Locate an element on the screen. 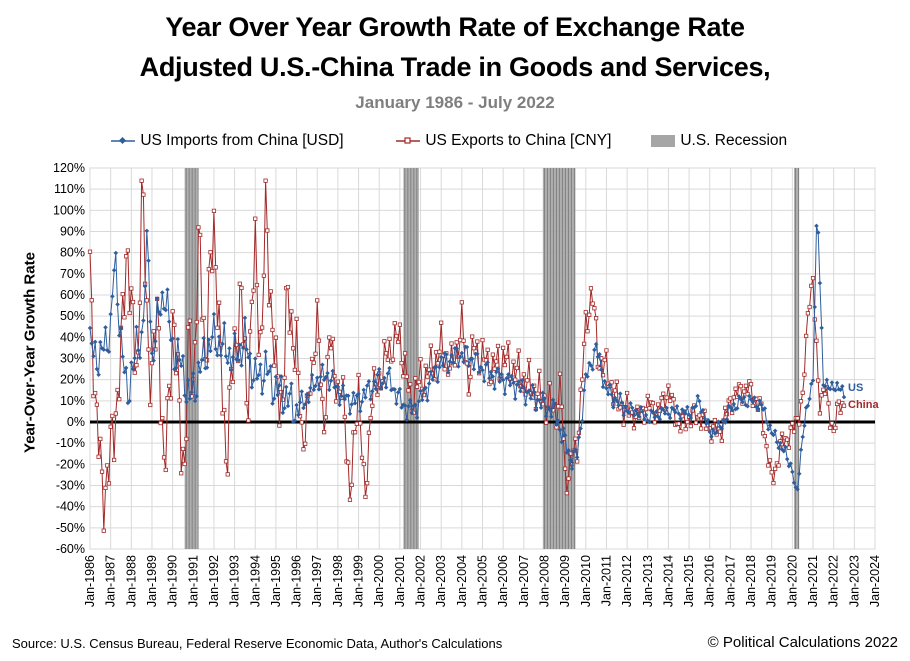 The height and width of the screenshot is (661, 910). y-tick-label: 90% is located at coordinates (72, 232).